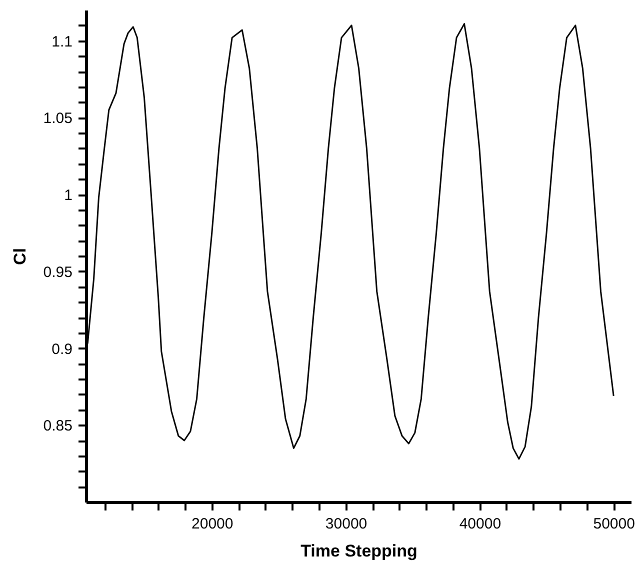  I want to click on x-tick-label: 40000, so click(480, 524).